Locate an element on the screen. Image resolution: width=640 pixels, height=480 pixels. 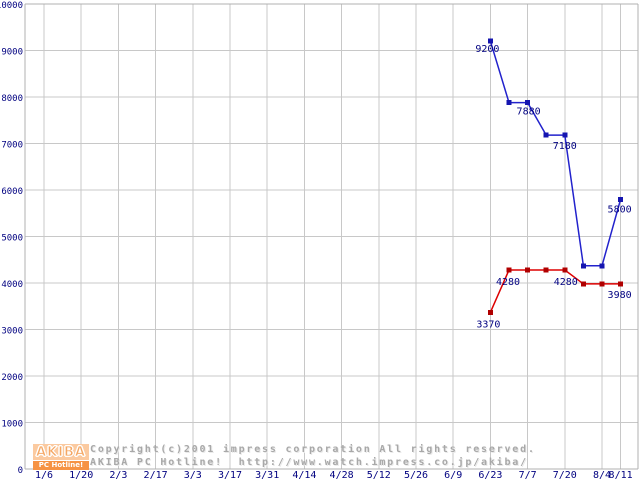
x-axis-tick-label: 7/20 is located at coordinates (565, 475).